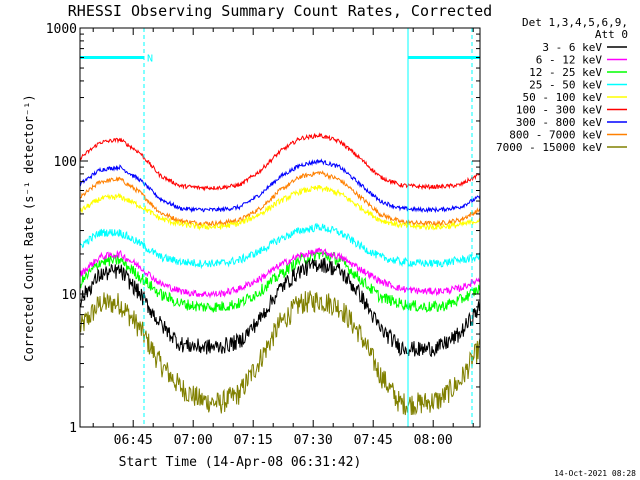 This screenshot has height=480, width=640. Describe the element at coordinates (133, 440) in the screenshot. I see `x-tick-label: 06:45` at that location.